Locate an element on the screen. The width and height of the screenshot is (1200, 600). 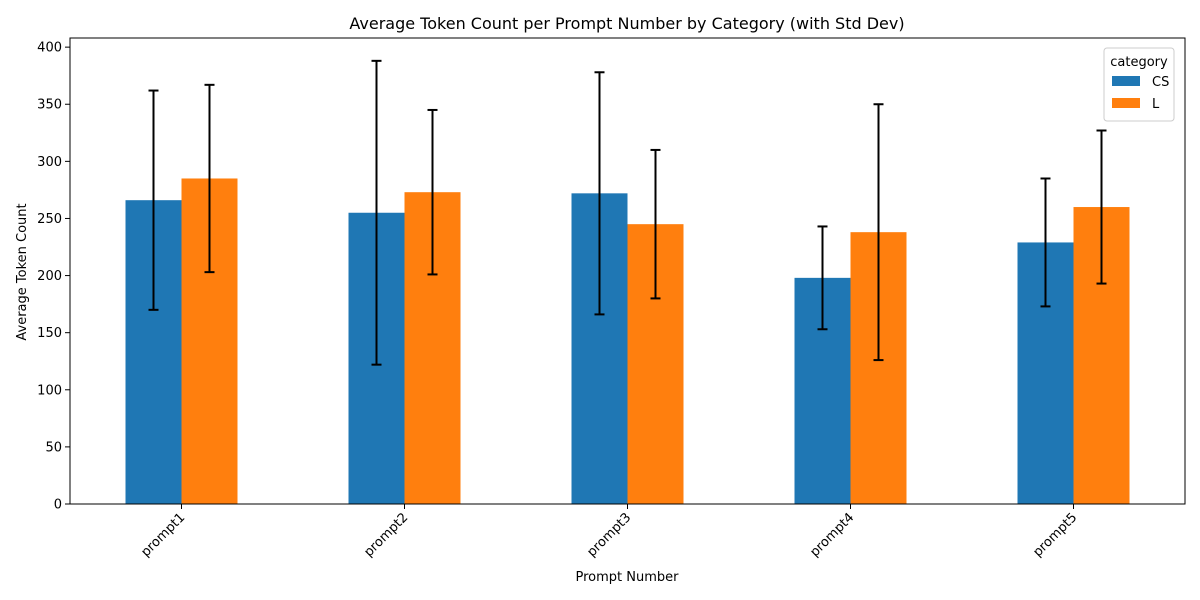
error-bar-L-prompt1 is located at coordinates (209, 178).